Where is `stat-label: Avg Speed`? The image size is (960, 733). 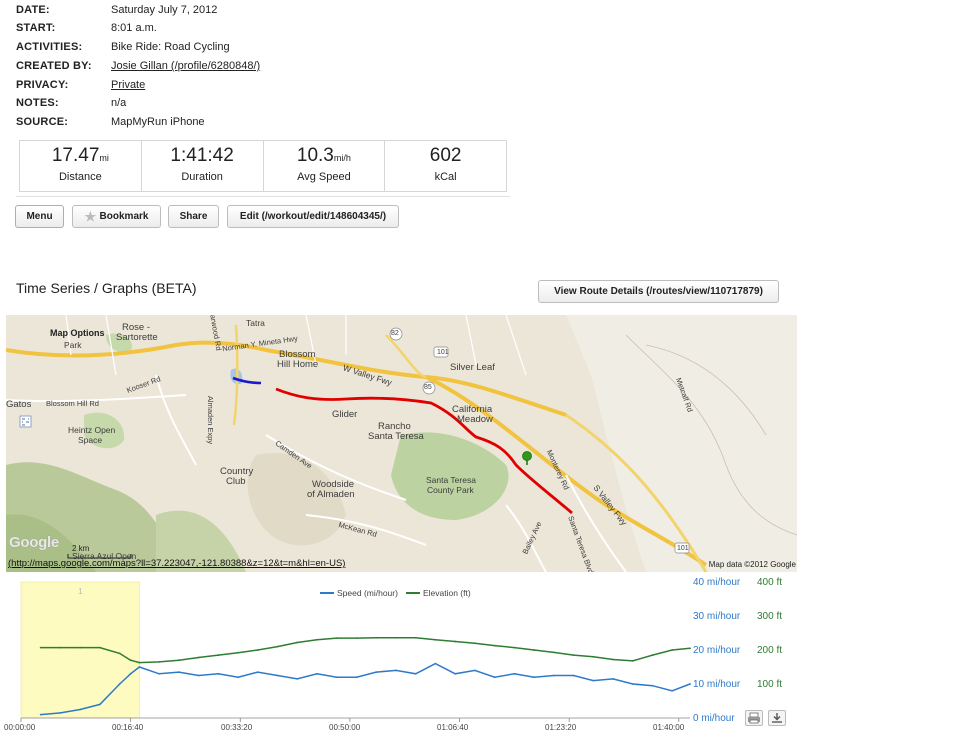 stat-label: Avg Speed is located at coordinates (324, 177).